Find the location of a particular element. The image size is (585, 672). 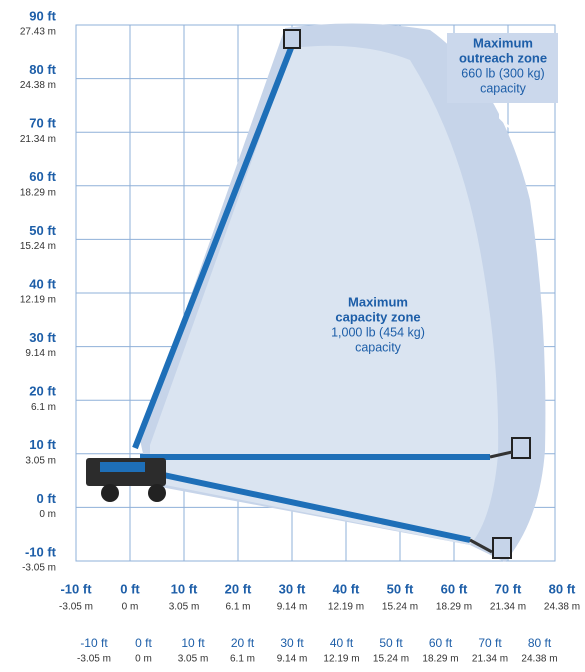

lower-boom is located at coordinates (305, 505).